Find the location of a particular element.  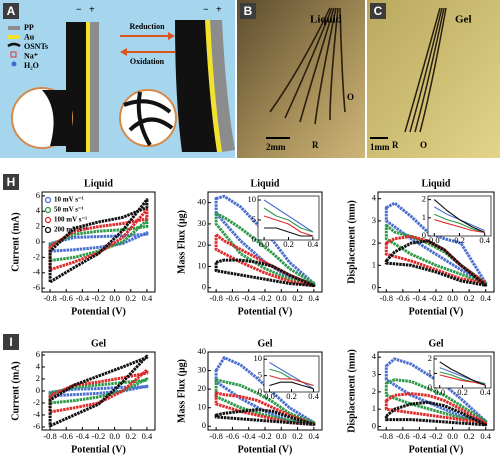

legend-label: OSNTs is located at coordinates (36, 46).